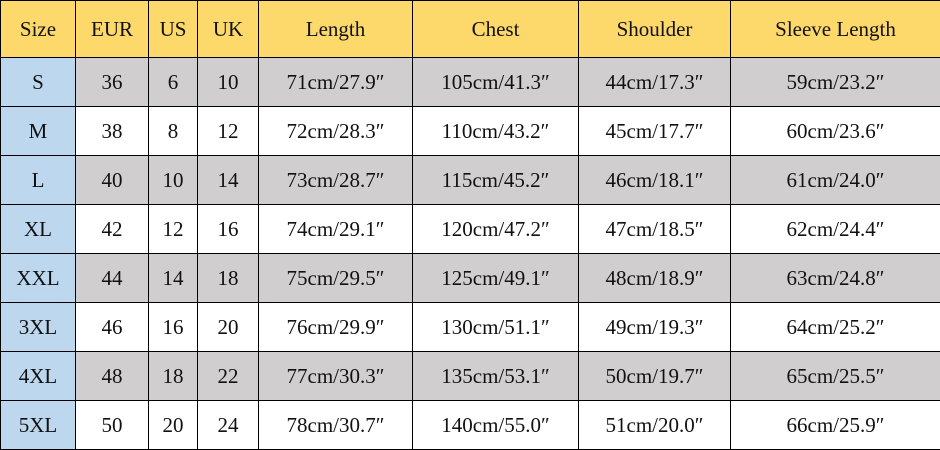 The height and width of the screenshot is (450, 940). What do you see at coordinates (228, 425) in the screenshot?
I see `table-cell: 24` at bounding box center [228, 425].